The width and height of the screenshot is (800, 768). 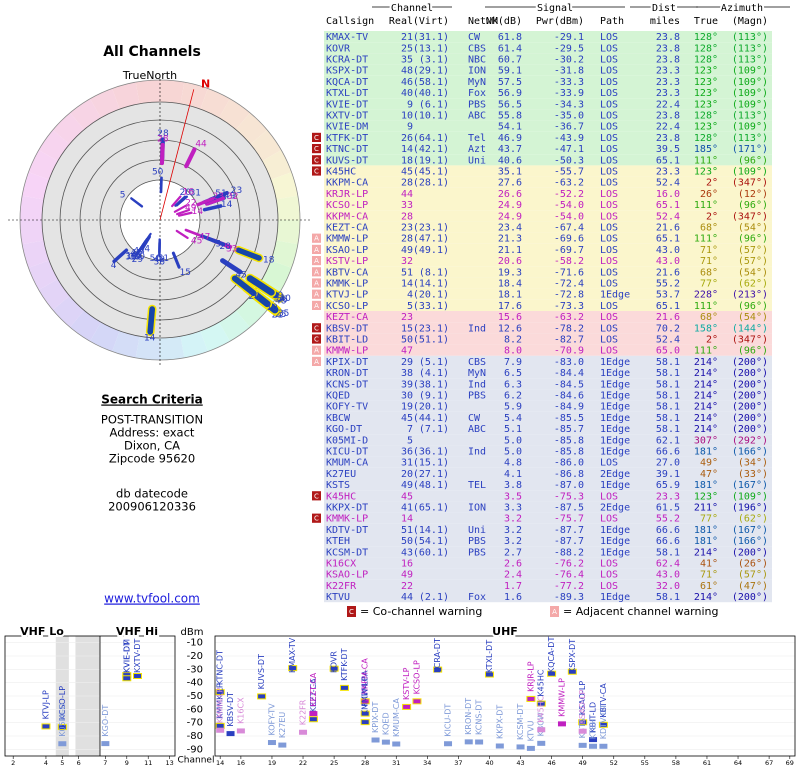 I want to click on x-tick-label: 40, so click(x=489, y=763).